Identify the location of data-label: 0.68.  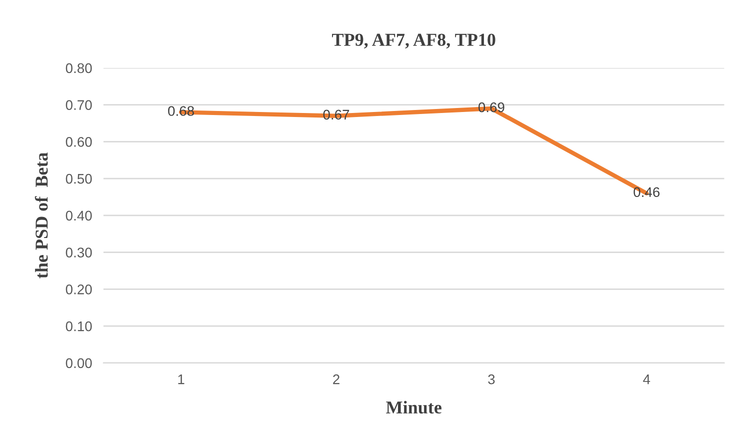
(181, 111).